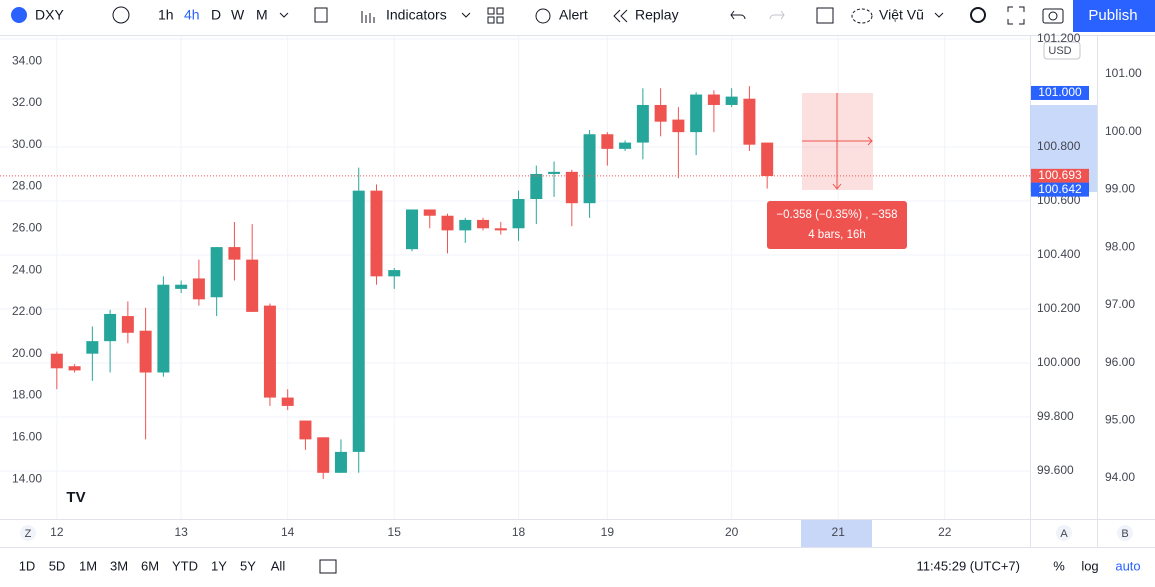 The image size is (1155, 587). I want to click on y-tick-label: 14.00, so click(27, 478).